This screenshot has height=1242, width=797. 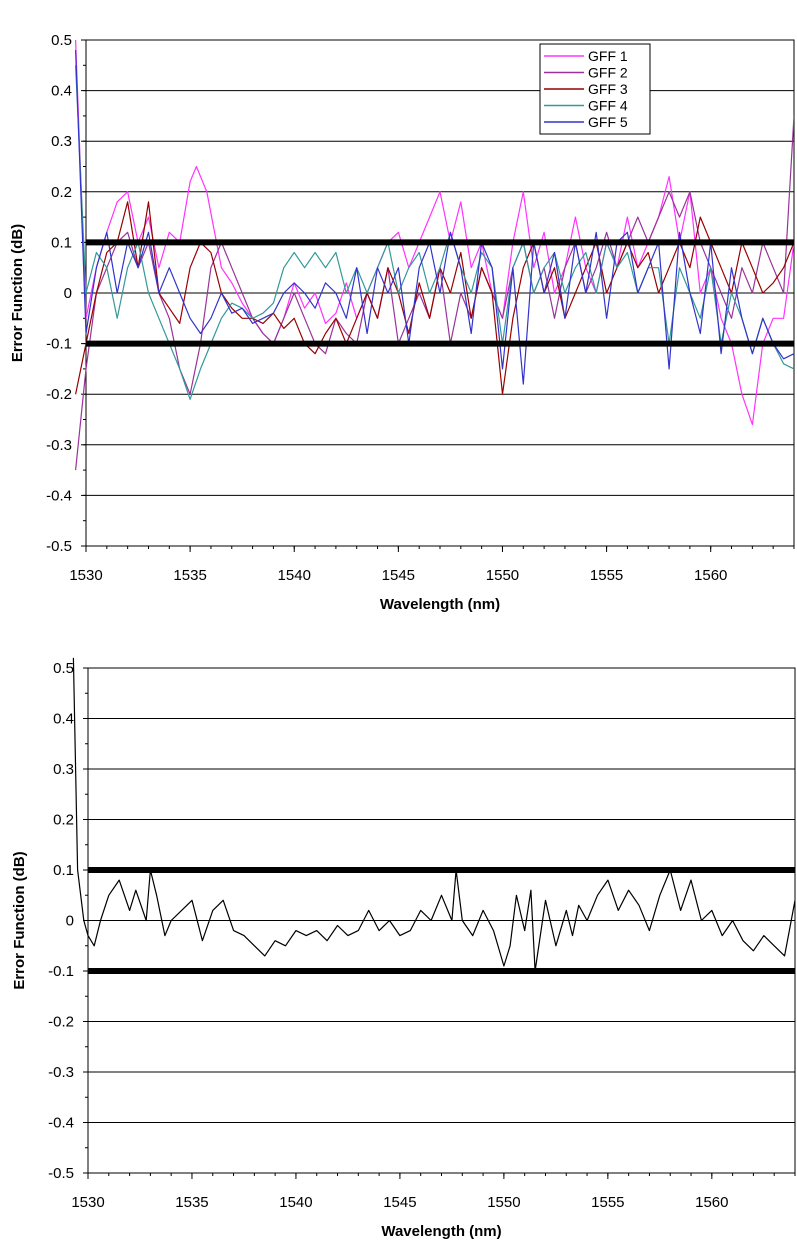 I want to click on legend-label-3: GFF 3, so click(x=608, y=89).